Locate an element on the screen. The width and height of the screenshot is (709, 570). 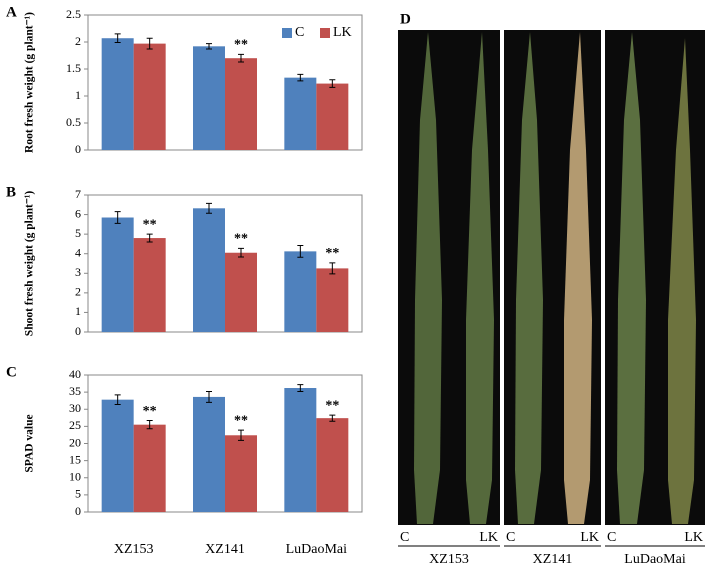
y-tick-label: 6 is located at coordinates (78, 213).